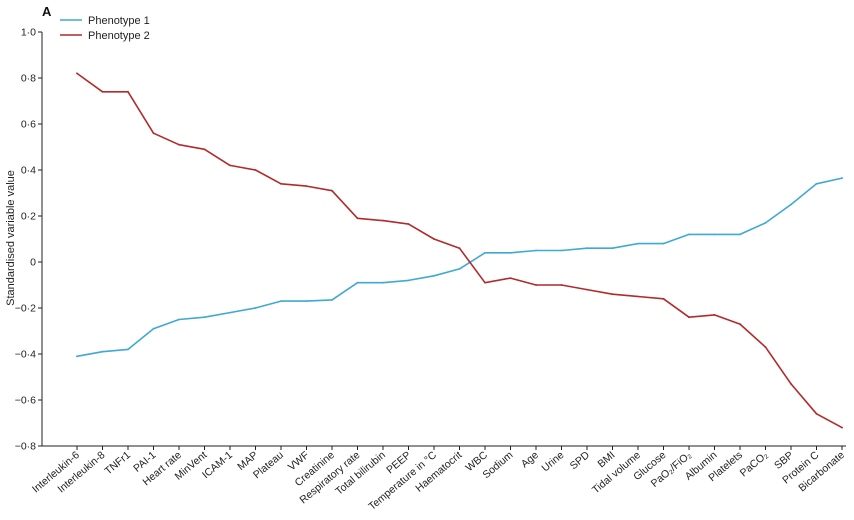 Image resolution: width=854 pixels, height=520 pixels. What do you see at coordinates (28, 217) in the screenshot?
I see `y-tick-label: 0·2` at bounding box center [28, 217].